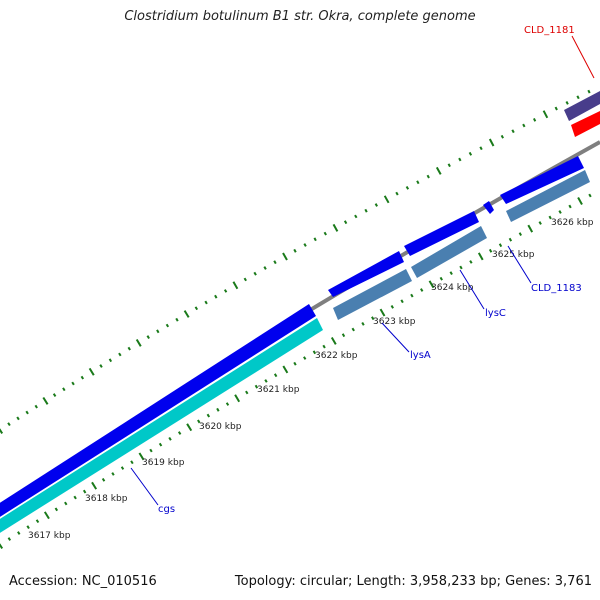 Image resolution: width=600 pixels, height=600 pixels. I want to click on lysA-callout-line, so click(395, 337).